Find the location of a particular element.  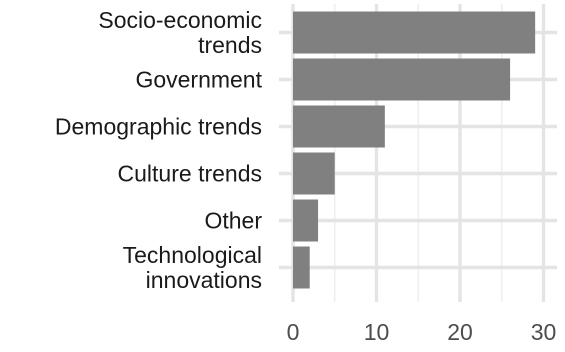

category-label: trends is located at coordinates (230, 45).